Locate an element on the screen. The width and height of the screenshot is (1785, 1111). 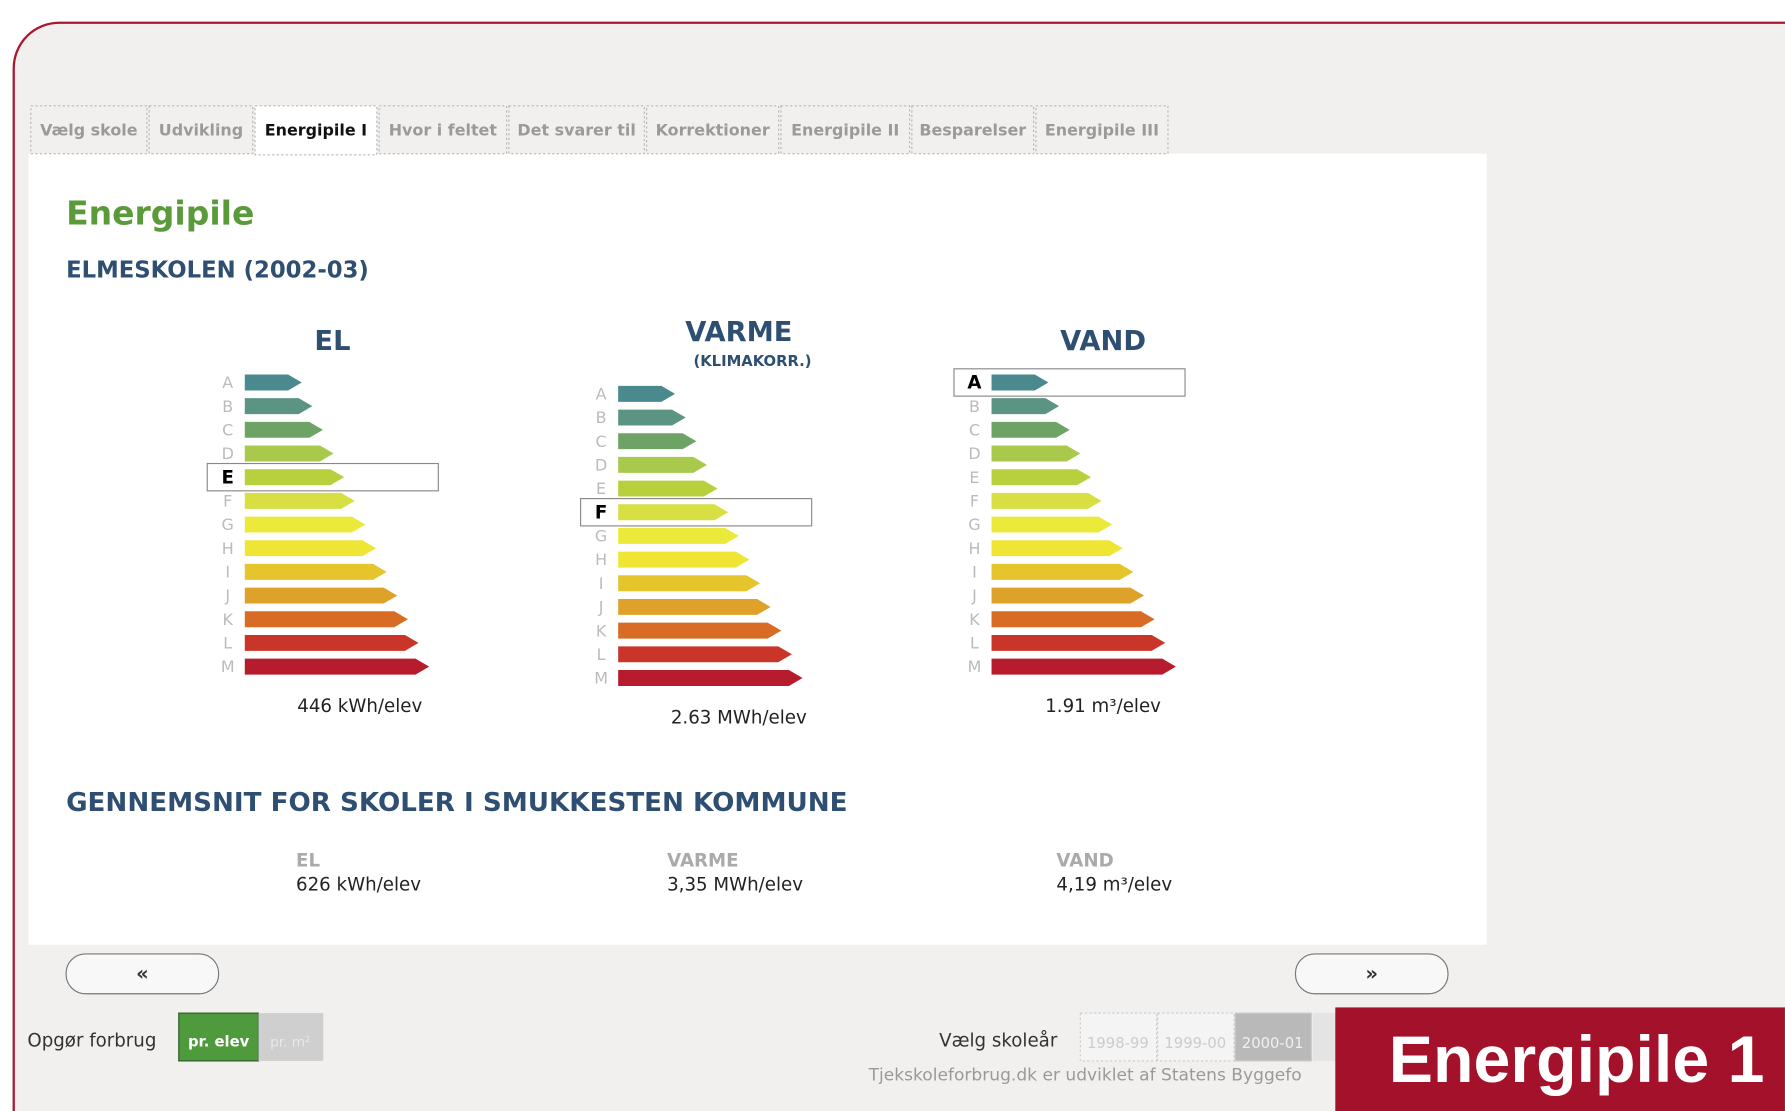
meter-value: 446 kWh/elev is located at coordinates (359, 706).